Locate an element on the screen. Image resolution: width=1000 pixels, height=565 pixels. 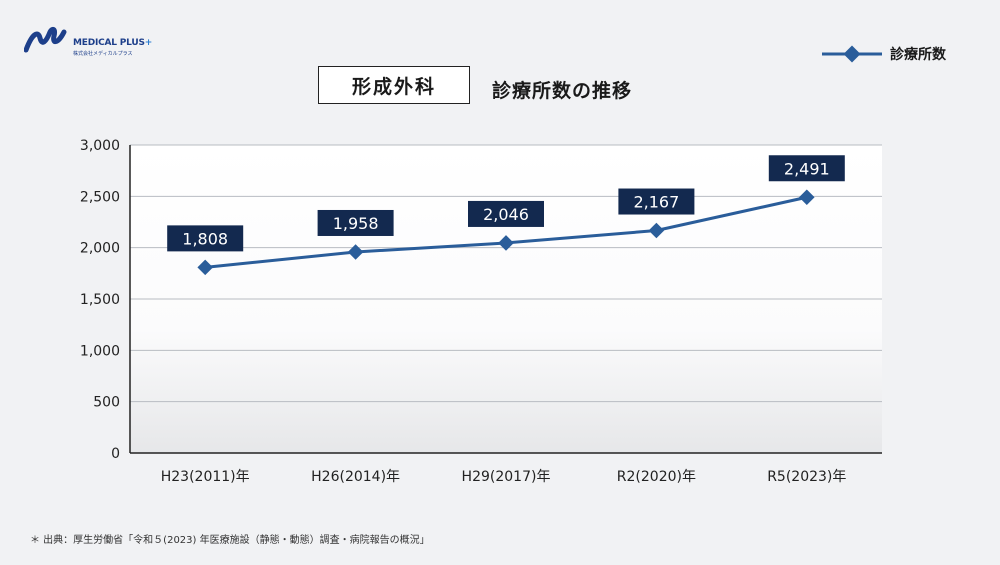
data-label: 1,958 is located at coordinates (356, 223).